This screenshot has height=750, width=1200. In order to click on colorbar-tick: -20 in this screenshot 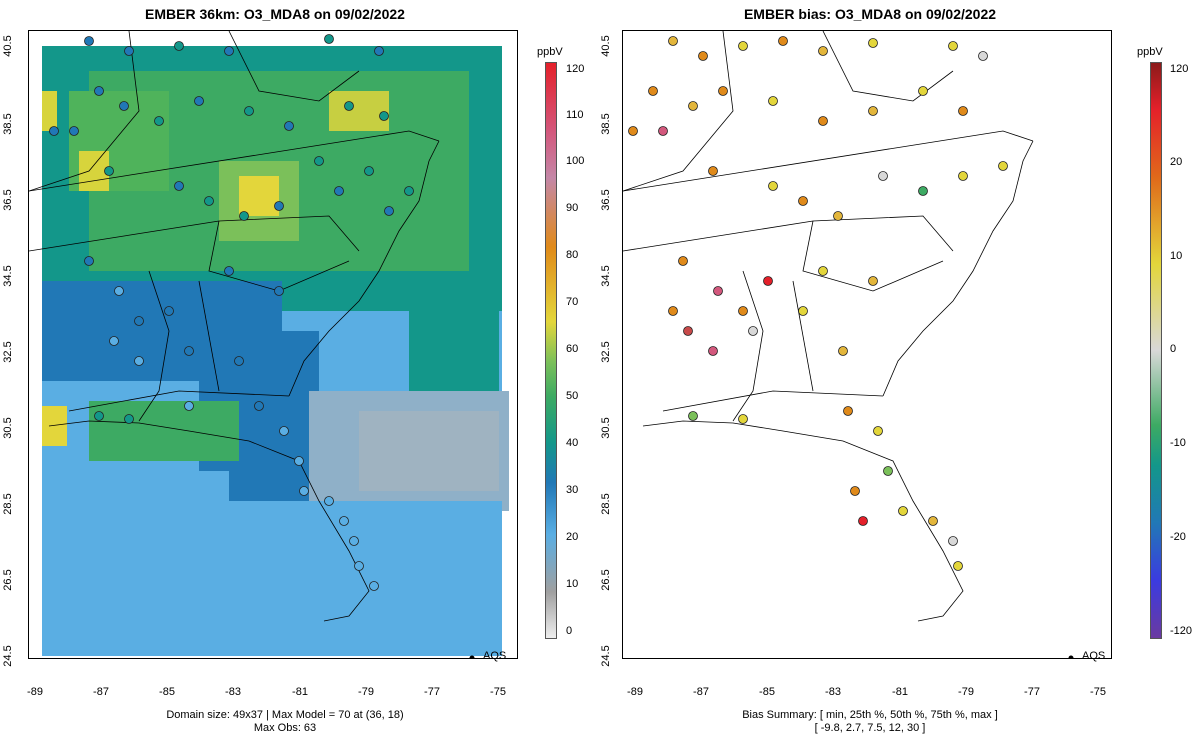, I will do `click(1178, 537)`.